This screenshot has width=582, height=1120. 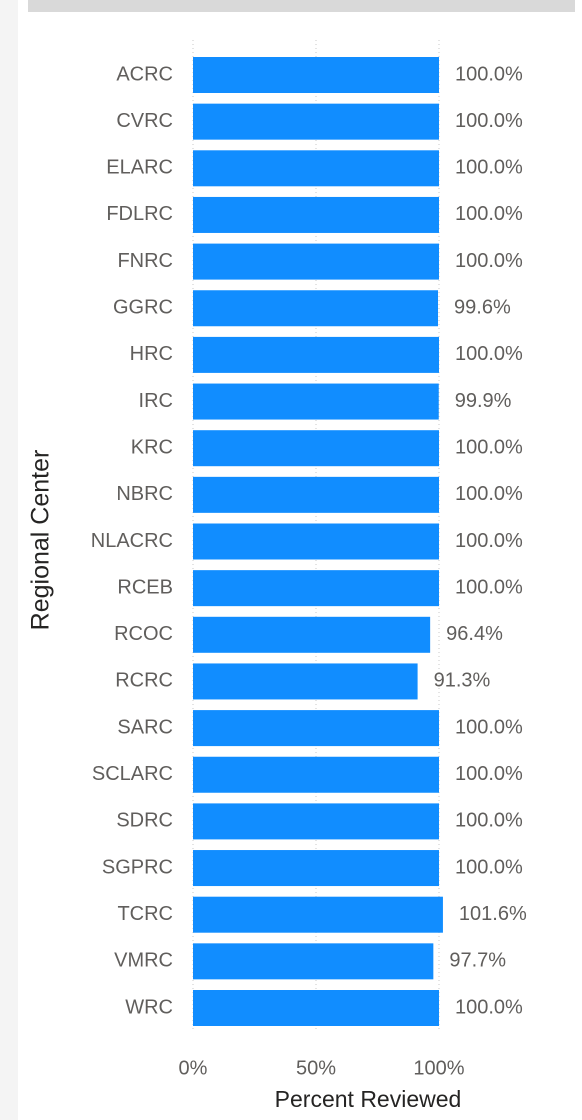 I want to click on y-tick-label: NBRC, so click(x=144, y=494).